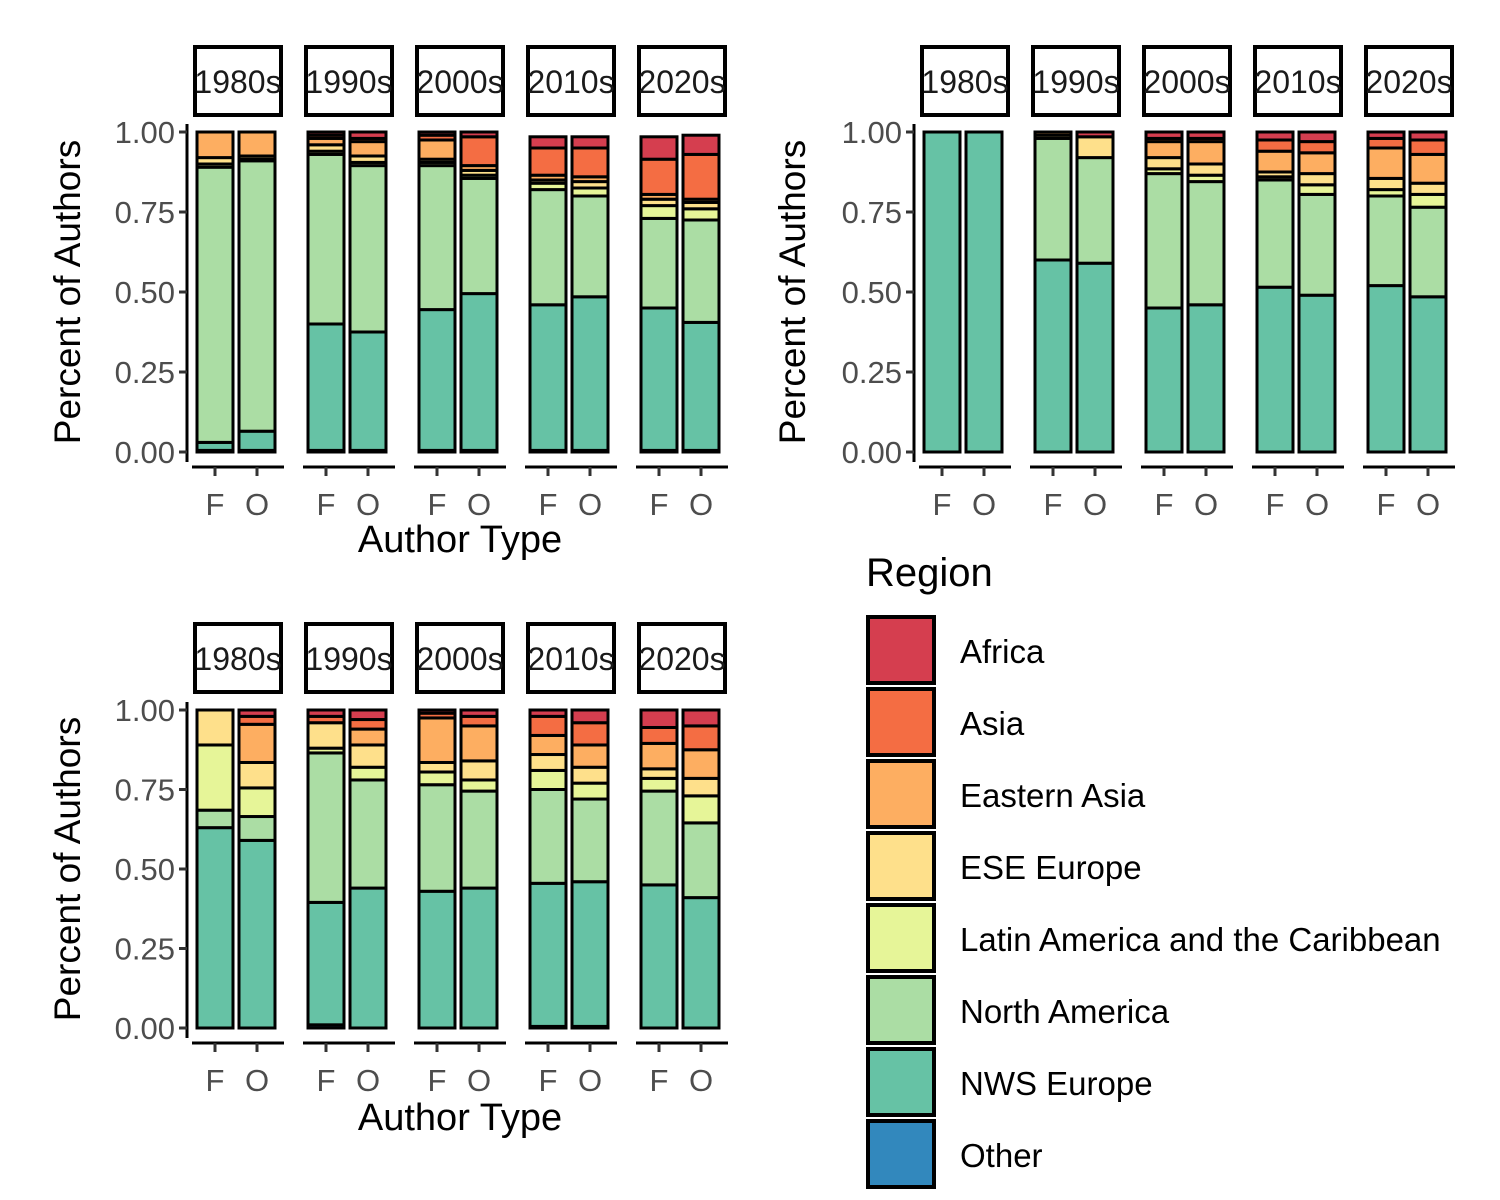 This screenshot has width=1500, height=1200. I want to click on facet-2010s: 2010s F O, so click(571, 860).